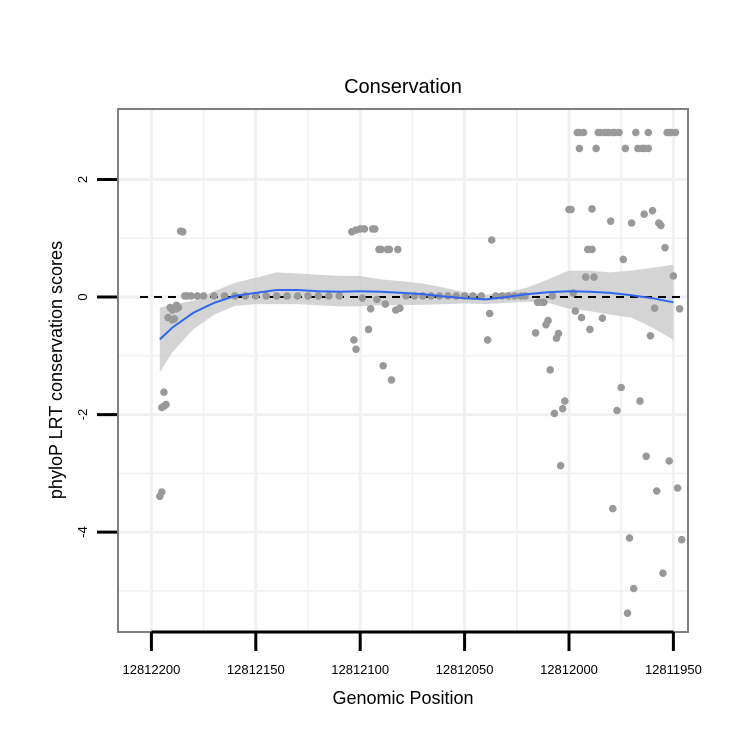 The height and width of the screenshot is (750, 750). What do you see at coordinates (96, 357) in the screenshot?
I see `y-axis: -4 -2 0 2` at bounding box center [96, 357].